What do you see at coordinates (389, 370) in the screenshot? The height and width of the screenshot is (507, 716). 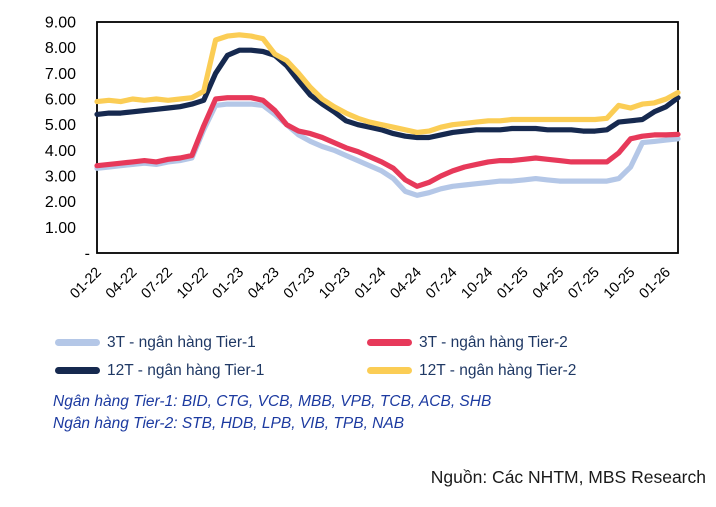 I see `legend-swatch-12t-tier2-icon` at bounding box center [389, 370].